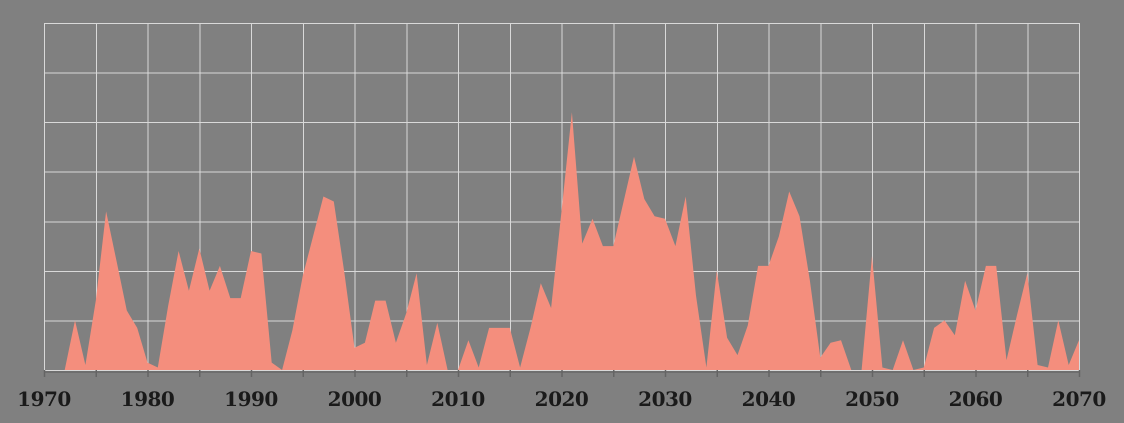  What do you see at coordinates (562, 373) in the screenshot?
I see `x-axis-ticks` at bounding box center [562, 373].